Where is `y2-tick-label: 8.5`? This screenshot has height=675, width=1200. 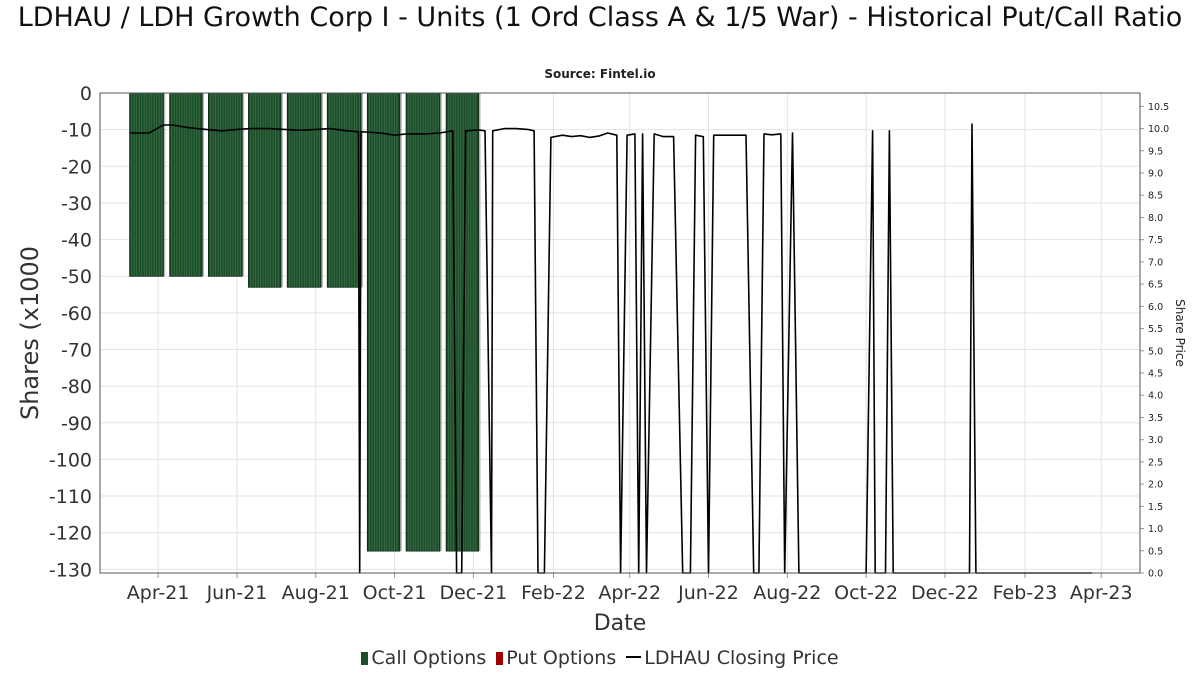
y2-tick-label: 8.5 is located at coordinates (1155, 196).